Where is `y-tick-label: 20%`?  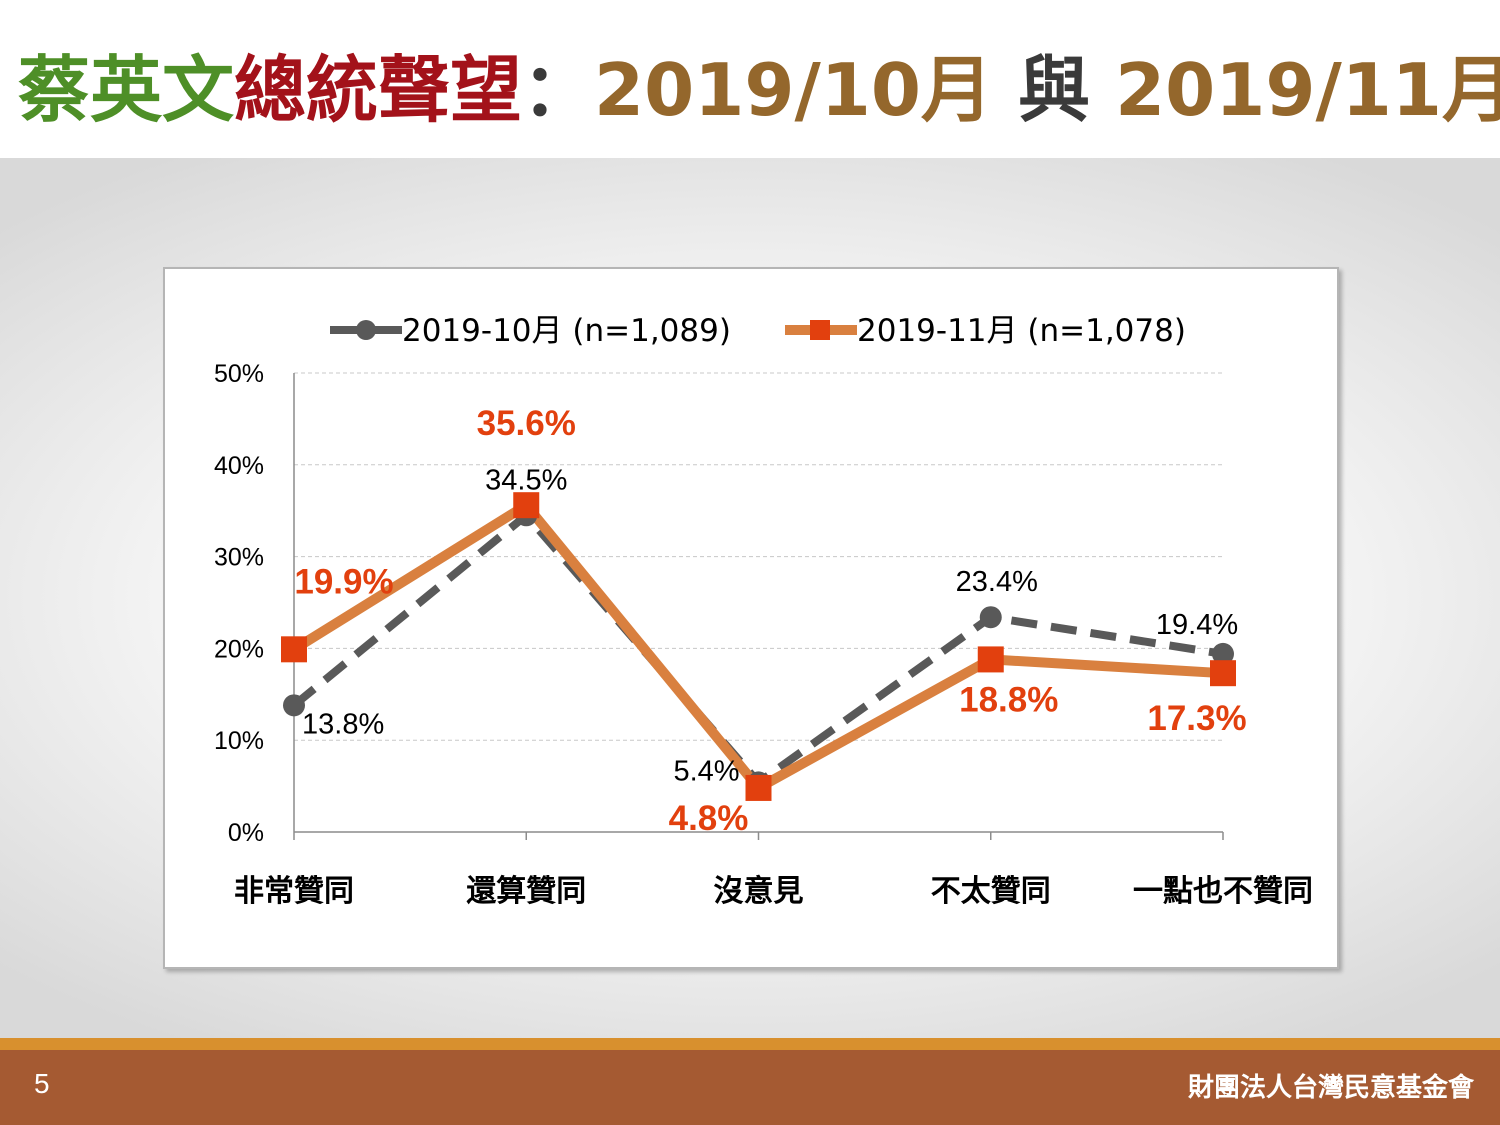
y-tick-label: 20% is located at coordinates (239, 649).